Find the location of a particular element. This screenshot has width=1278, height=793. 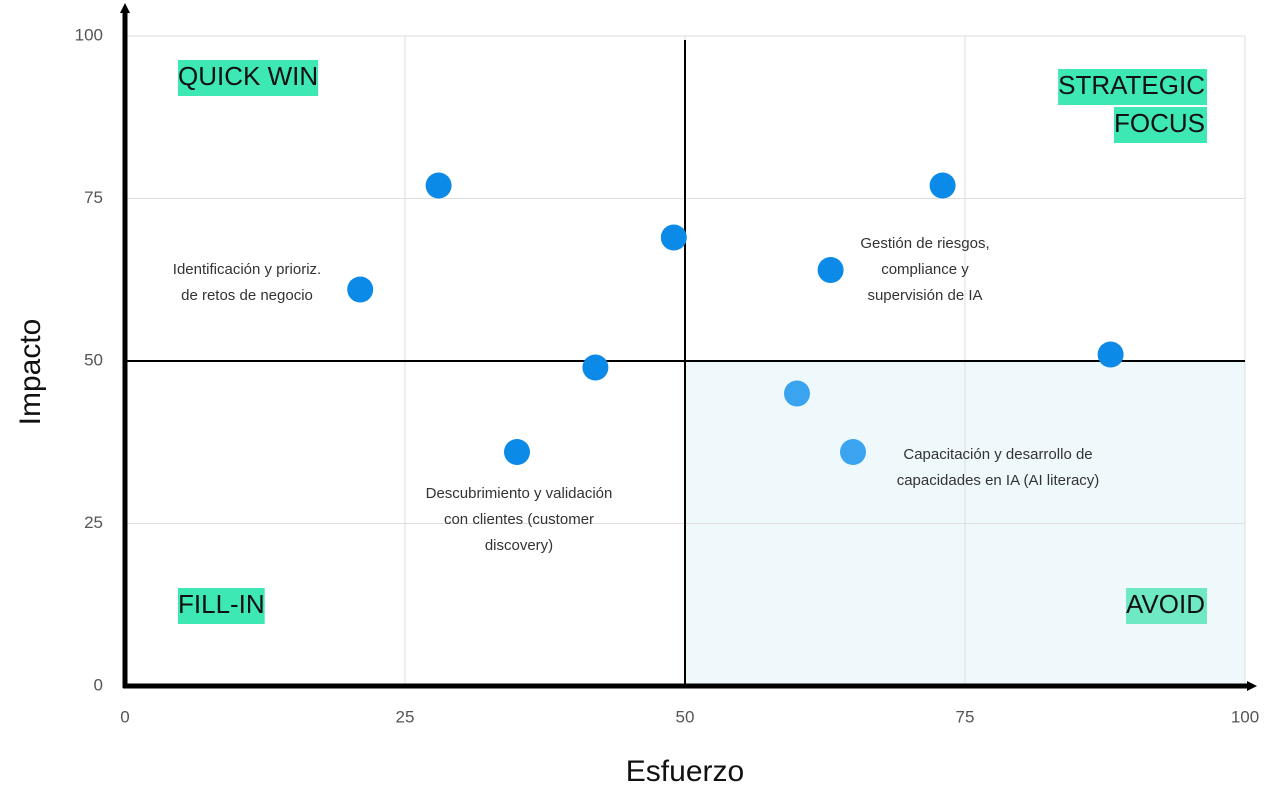

x-tick-label: 75 is located at coordinates (965, 716).